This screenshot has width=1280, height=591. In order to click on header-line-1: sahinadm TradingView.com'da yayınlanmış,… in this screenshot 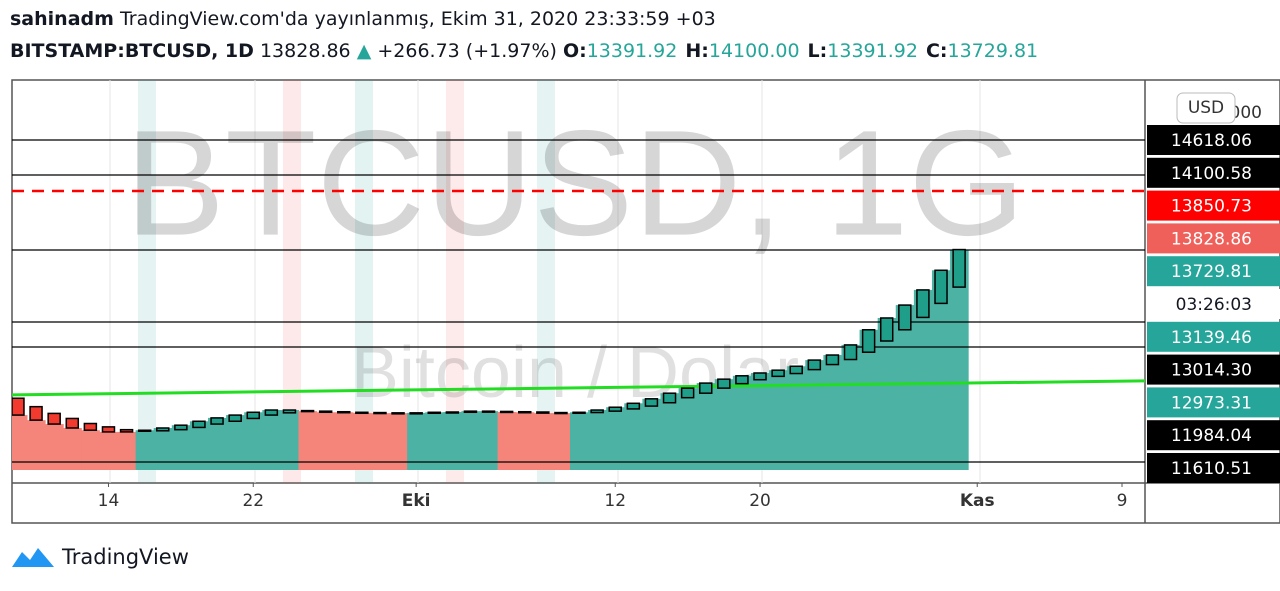, I will do `click(363, 19)`.